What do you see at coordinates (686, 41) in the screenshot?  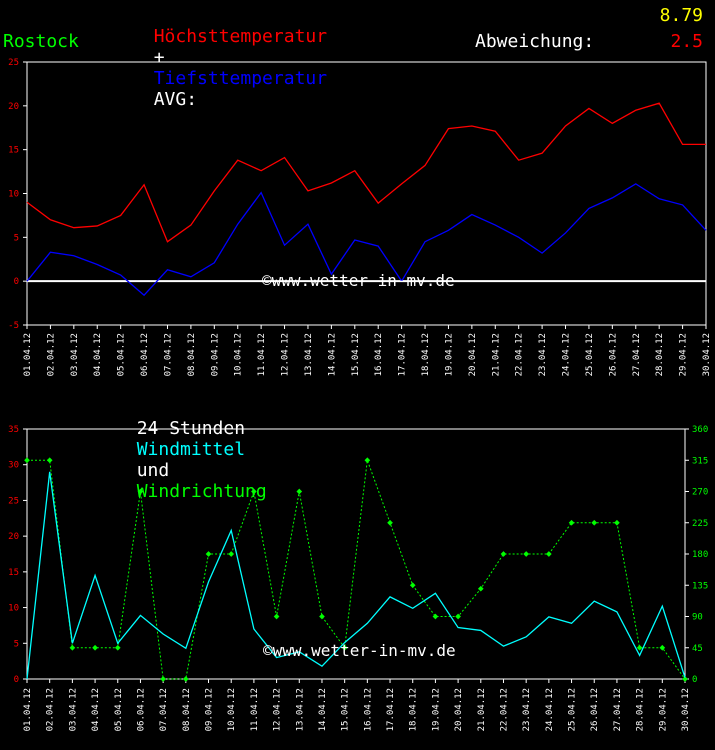 I see `deviation-value: 2.5` at bounding box center [686, 41].